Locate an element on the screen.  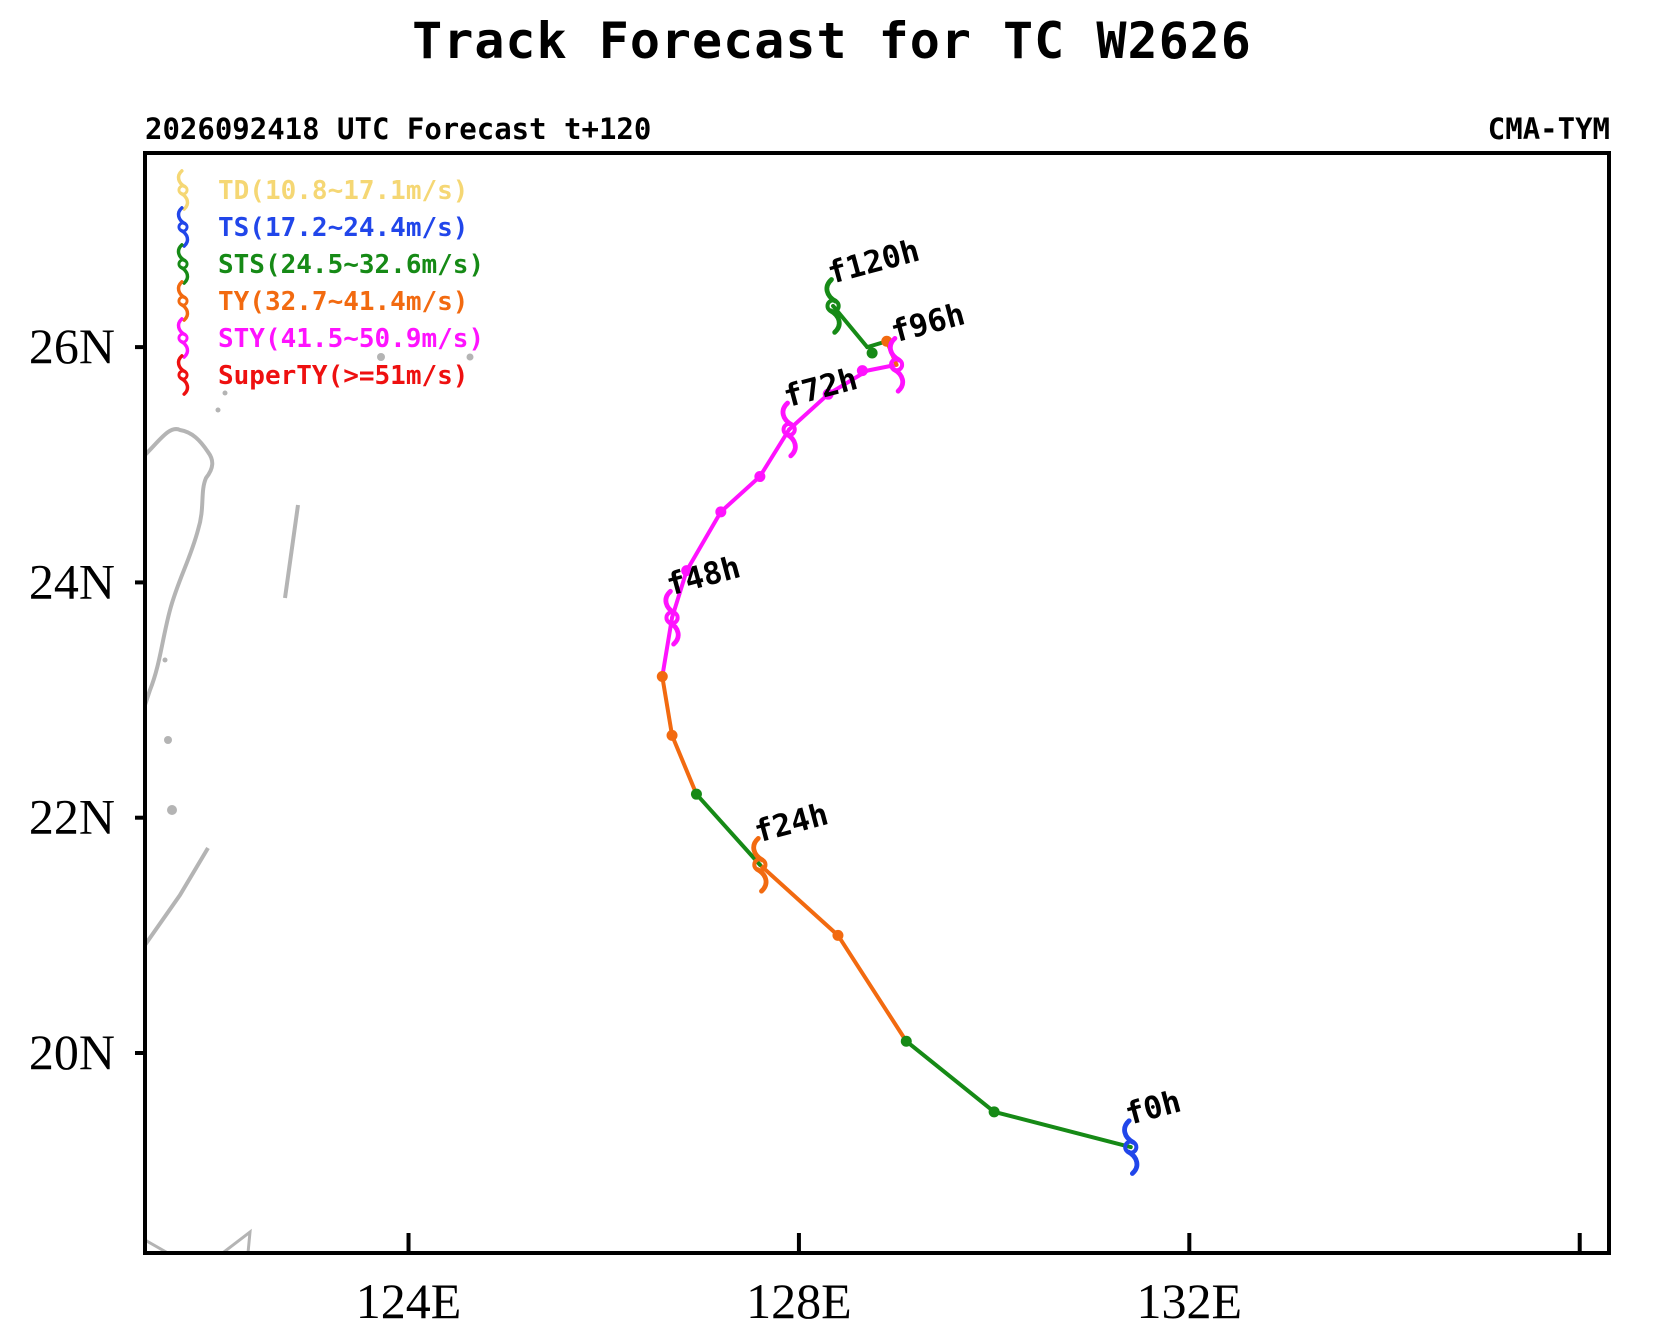
forecast-hour-label: f120h is located at coordinates (873, 262).